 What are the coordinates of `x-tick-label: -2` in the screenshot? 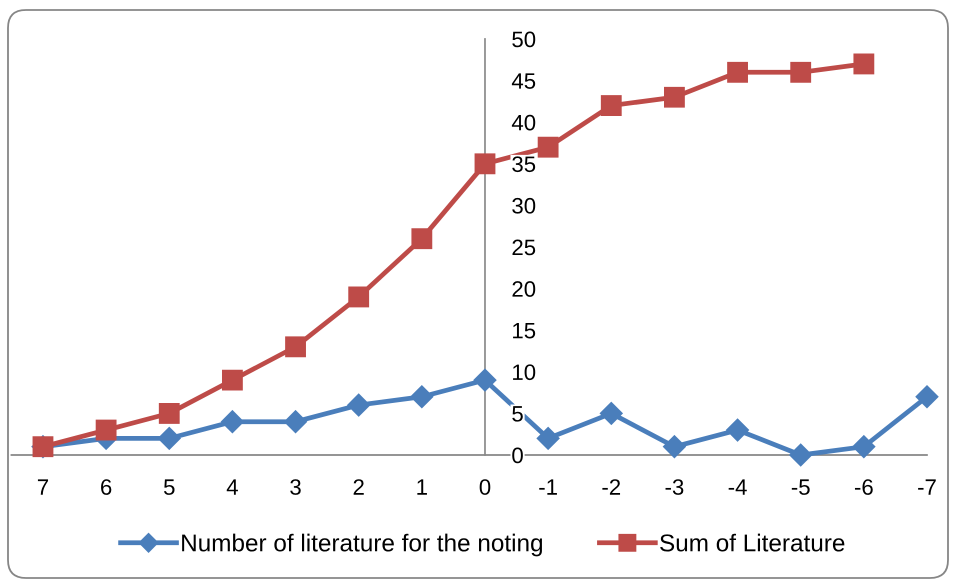 It's located at (611, 487).